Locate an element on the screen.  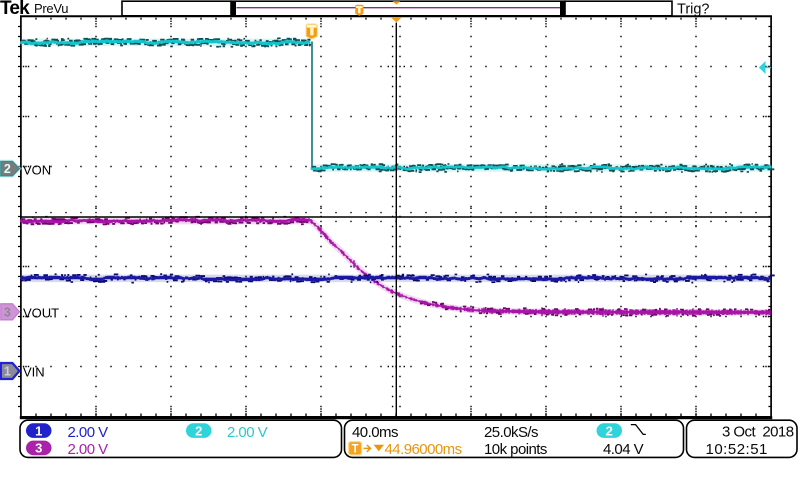
svg-text: 4.04 V is located at coordinates (623, 449).